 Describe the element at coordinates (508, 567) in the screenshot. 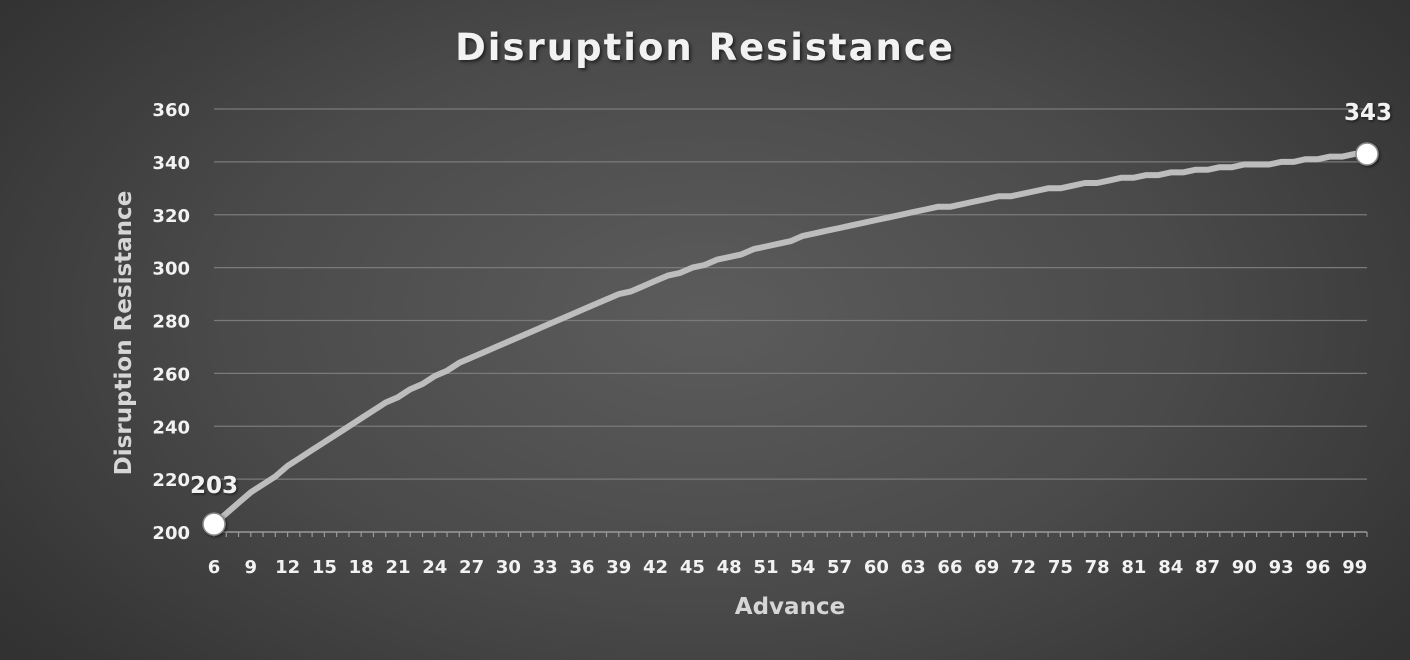

I see `x-tick-label: 30` at that location.